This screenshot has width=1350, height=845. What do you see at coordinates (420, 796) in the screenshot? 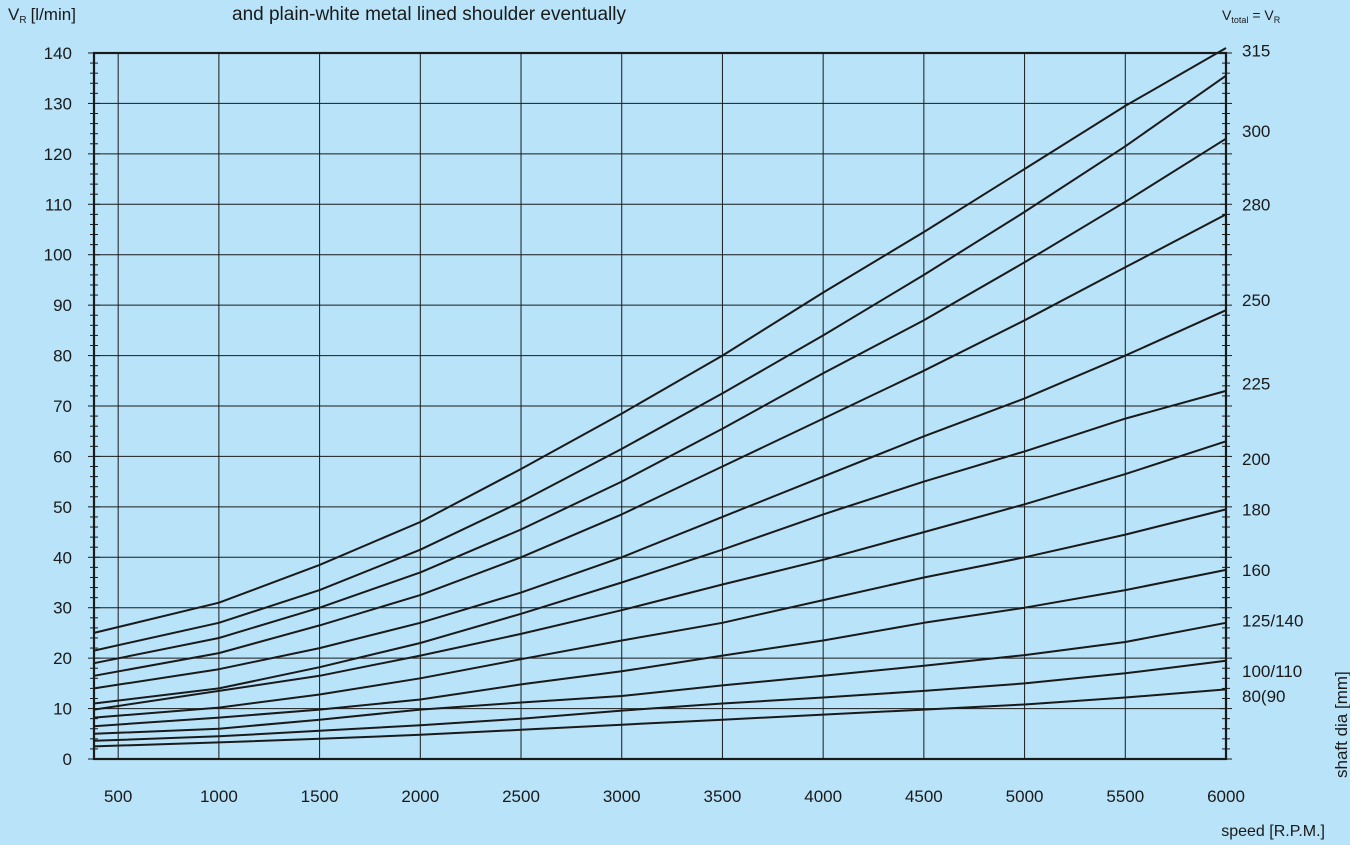
I see `x-tick-label: 2000` at bounding box center [420, 796].